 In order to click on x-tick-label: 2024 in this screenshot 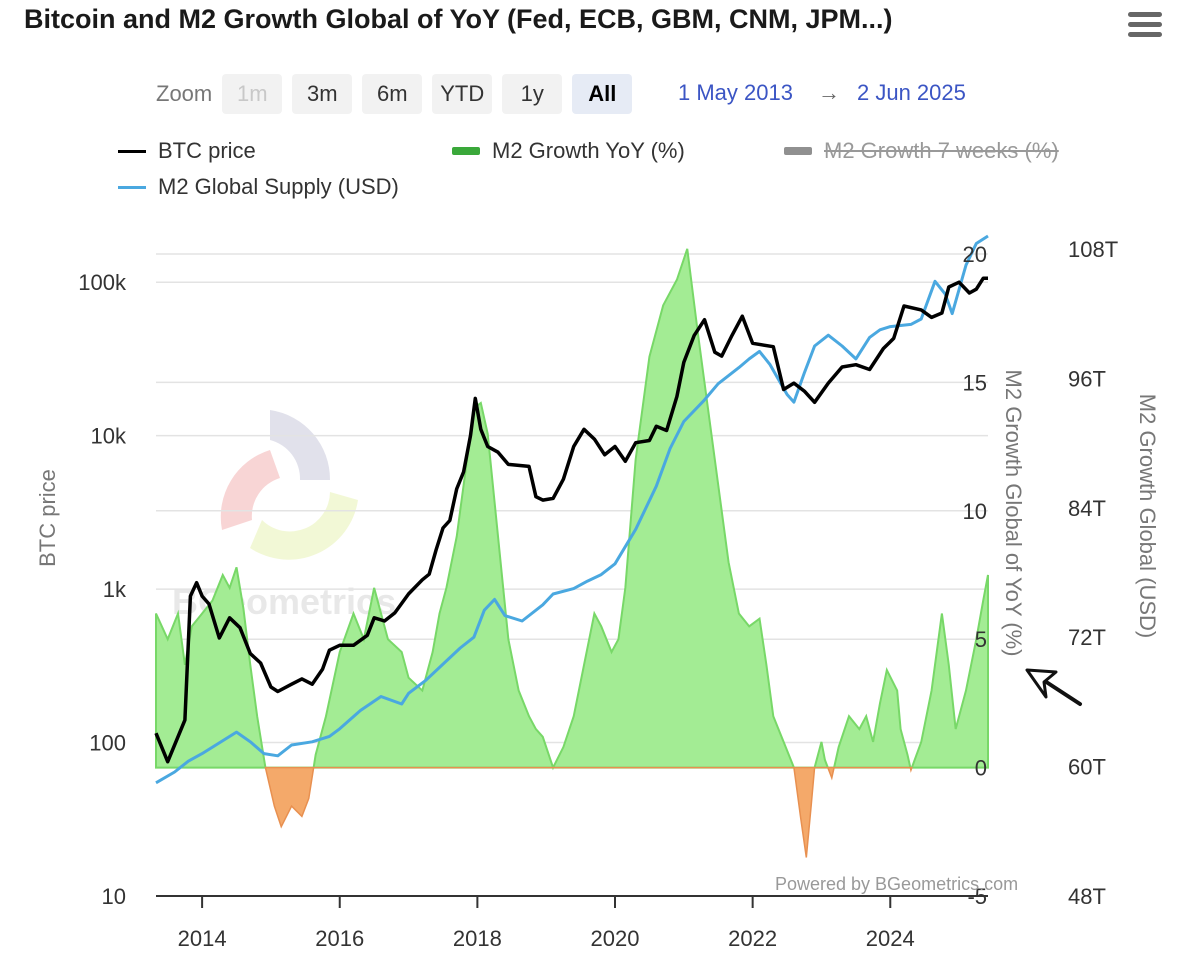, I will do `click(890, 938)`.